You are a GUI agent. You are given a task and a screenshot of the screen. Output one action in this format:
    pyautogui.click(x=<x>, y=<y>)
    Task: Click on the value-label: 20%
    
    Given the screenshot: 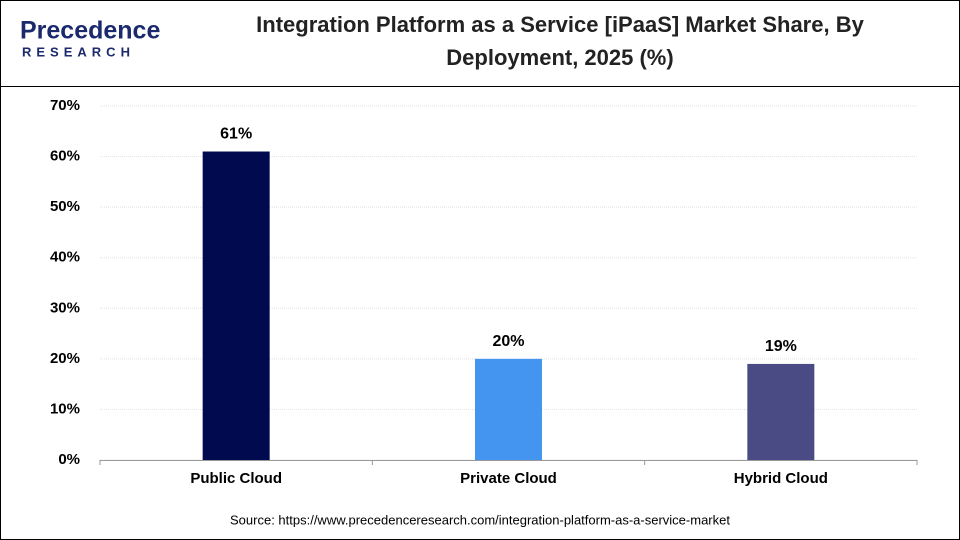 What is the action you would take?
    pyautogui.click(x=508, y=341)
    